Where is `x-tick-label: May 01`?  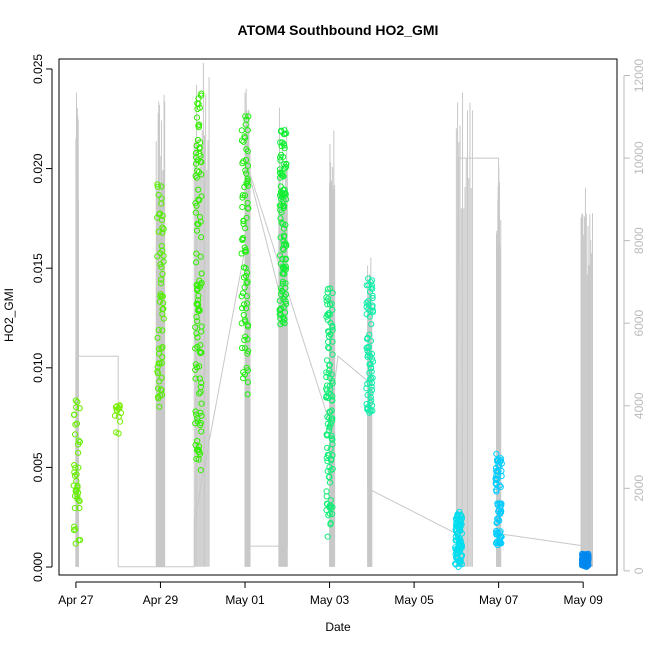 x-tick-label: May 01 is located at coordinates (245, 600).